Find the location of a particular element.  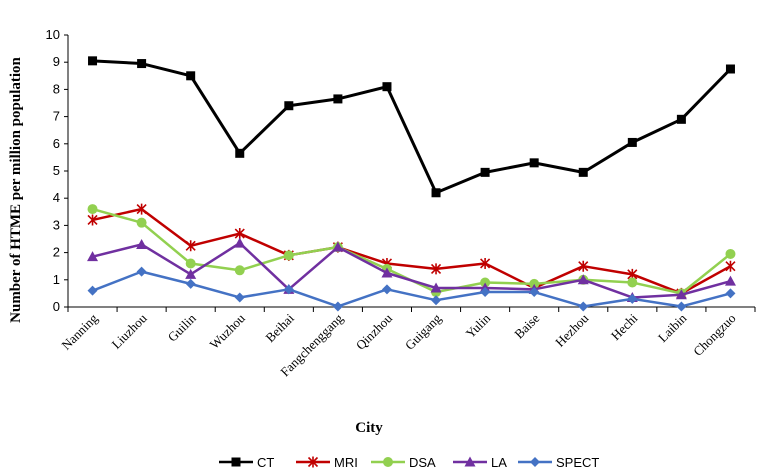

legend-label-ct: CT is located at coordinates (265, 462).